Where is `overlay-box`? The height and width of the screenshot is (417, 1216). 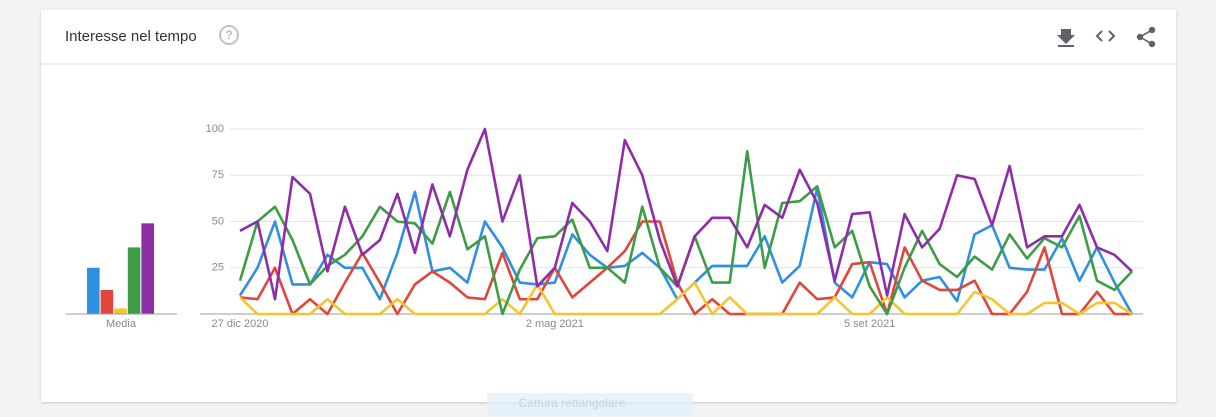 overlay-box is located at coordinates (590, 404).